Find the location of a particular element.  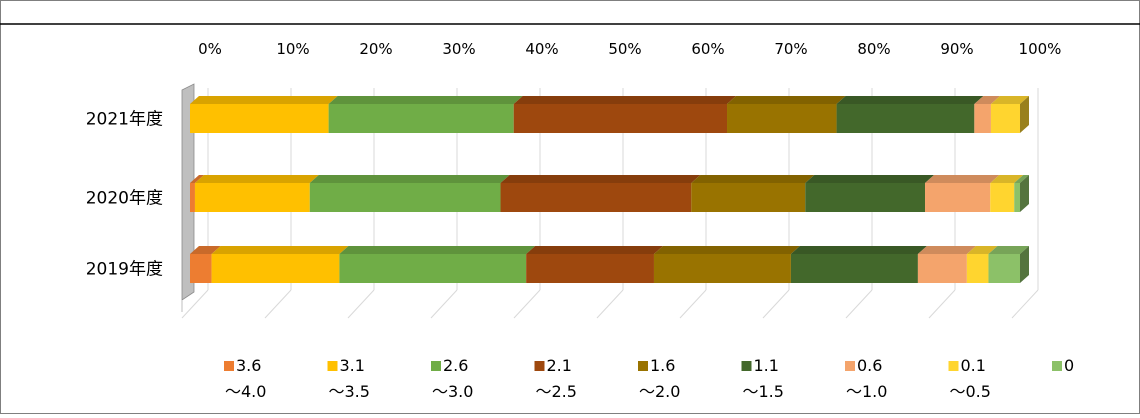

legend-item: 2.1 ～2.5 is located at coordinates (555, 378).